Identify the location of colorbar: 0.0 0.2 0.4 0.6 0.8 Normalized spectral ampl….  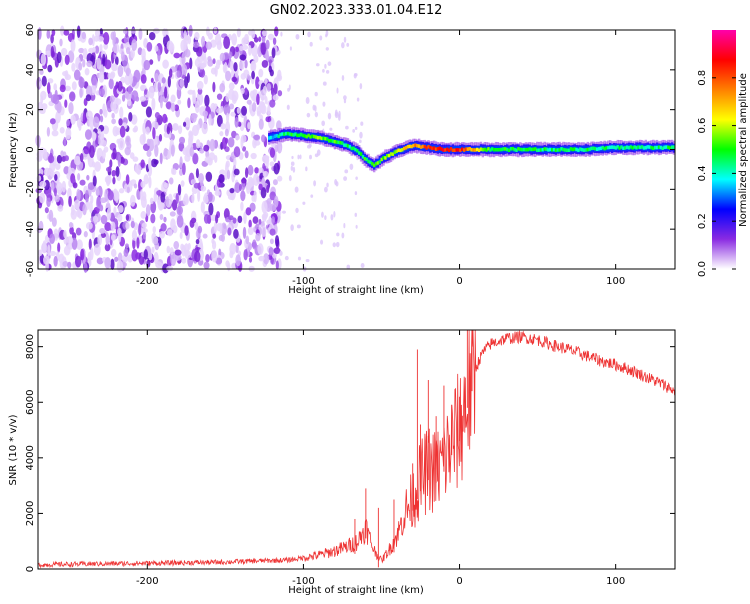
(723, 153).